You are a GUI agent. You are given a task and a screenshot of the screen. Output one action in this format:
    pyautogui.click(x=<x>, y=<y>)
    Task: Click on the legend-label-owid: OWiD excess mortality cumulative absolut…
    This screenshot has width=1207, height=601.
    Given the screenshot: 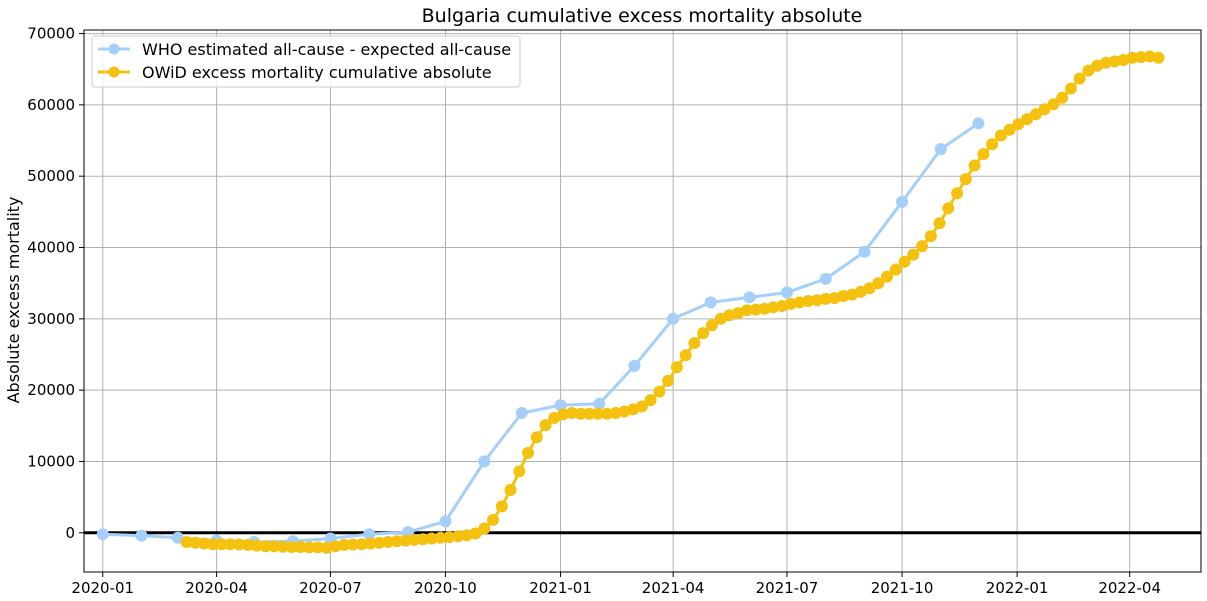 What is the action you would take?
    pyautogui.click(x=317, y=72)
    